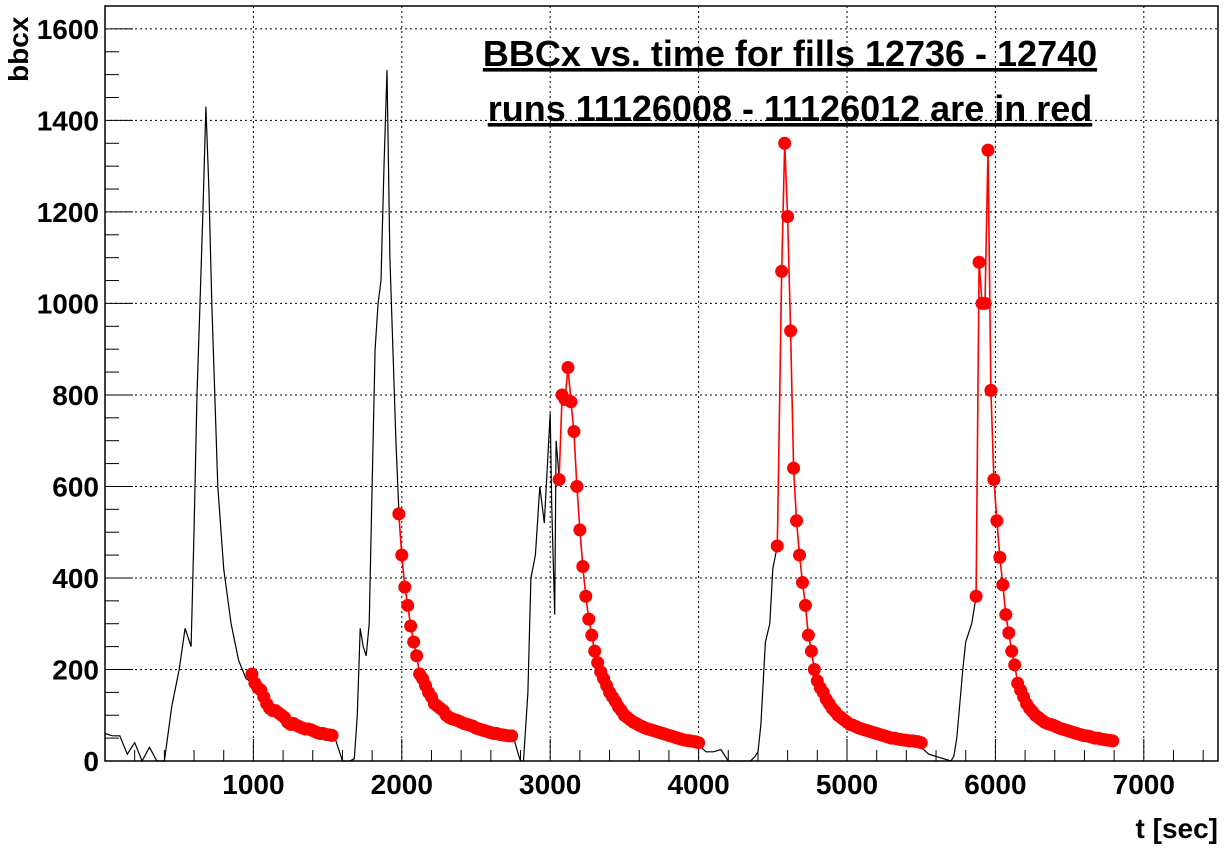  I want to click on y-tick-label: 1600, so click(68, 29).